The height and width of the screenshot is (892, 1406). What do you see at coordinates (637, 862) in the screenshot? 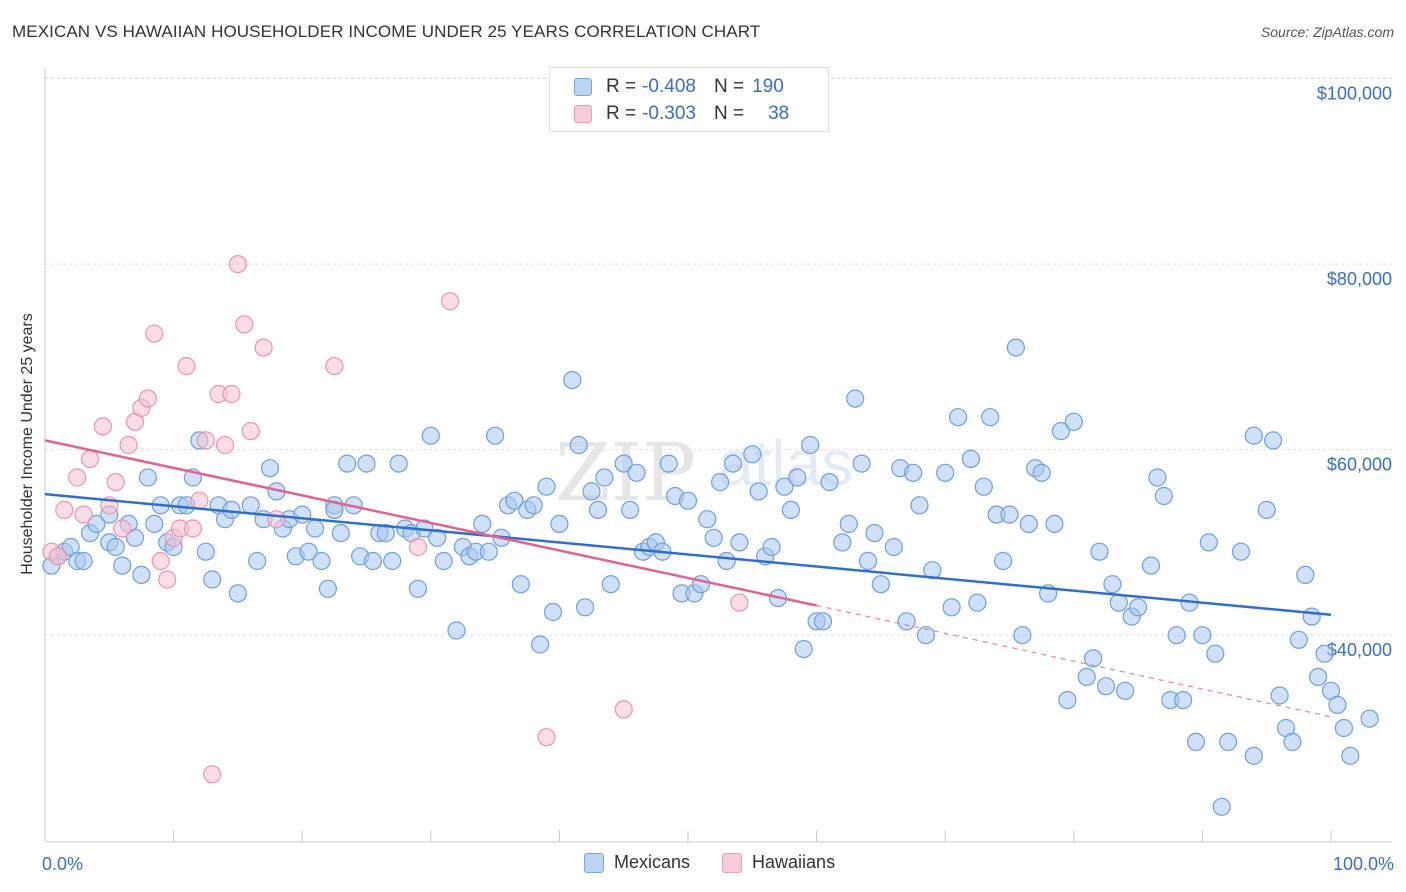
I see `bottom-legend-mexicans: Mexicans` at bounding box center [637, 862].